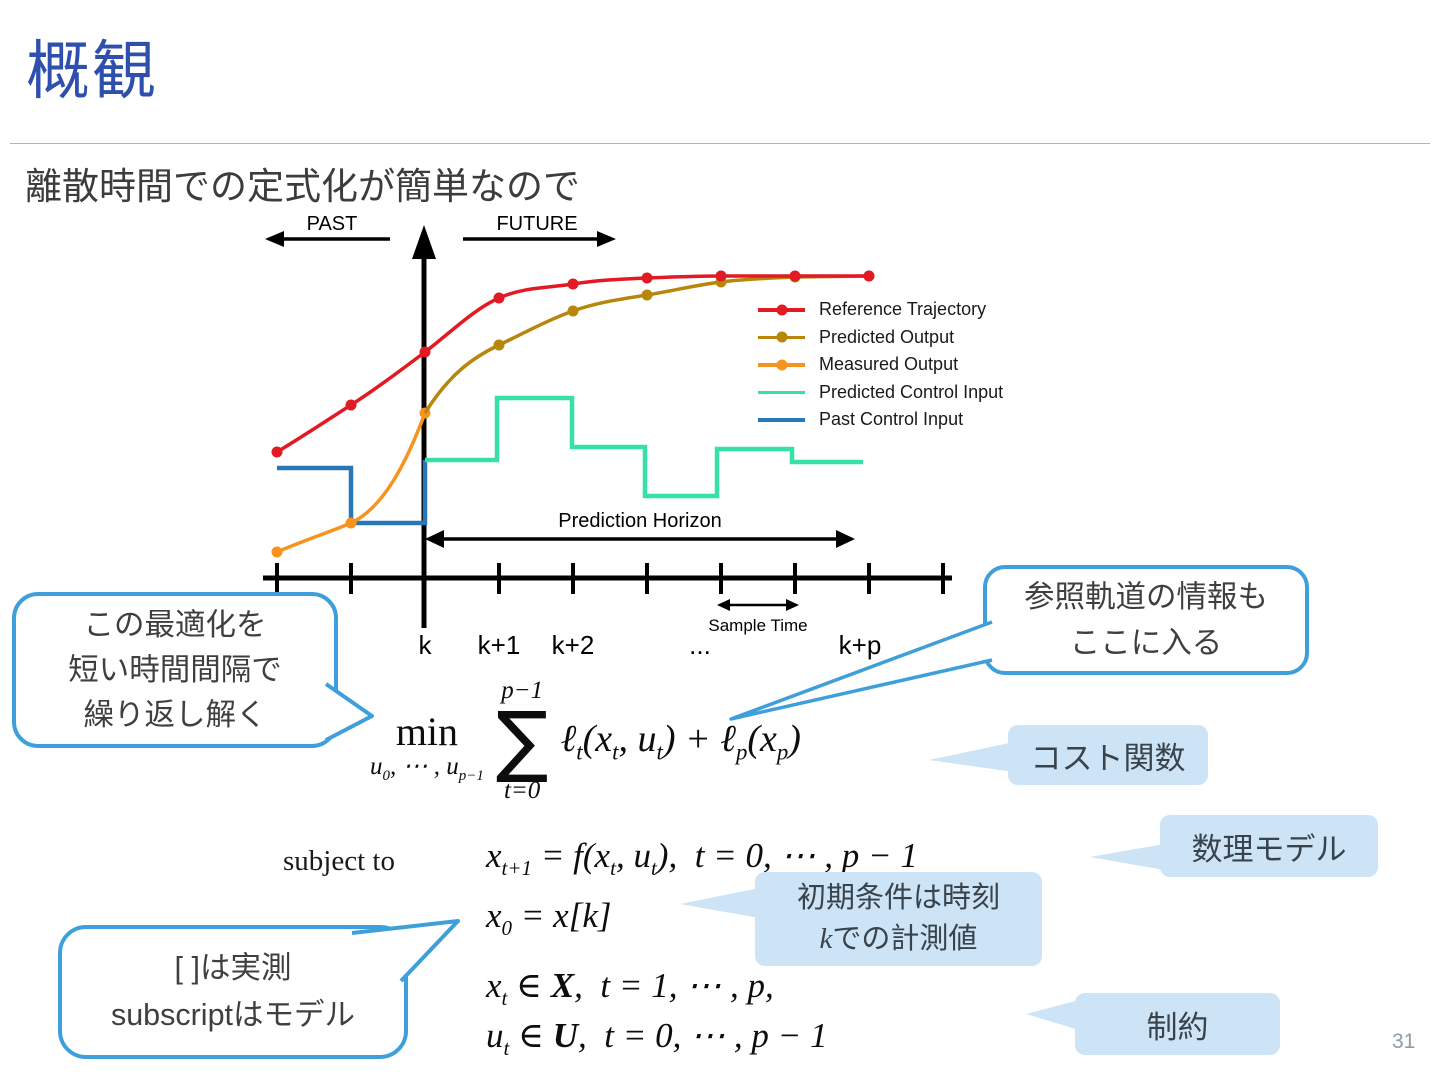 Image resolution: width=1440 pixels, height=1080 pixels. What do you see at coordinates (891, 419) in the screenshot?
I see `legend-label: Past Control Input` at bounding box center [891, 419].